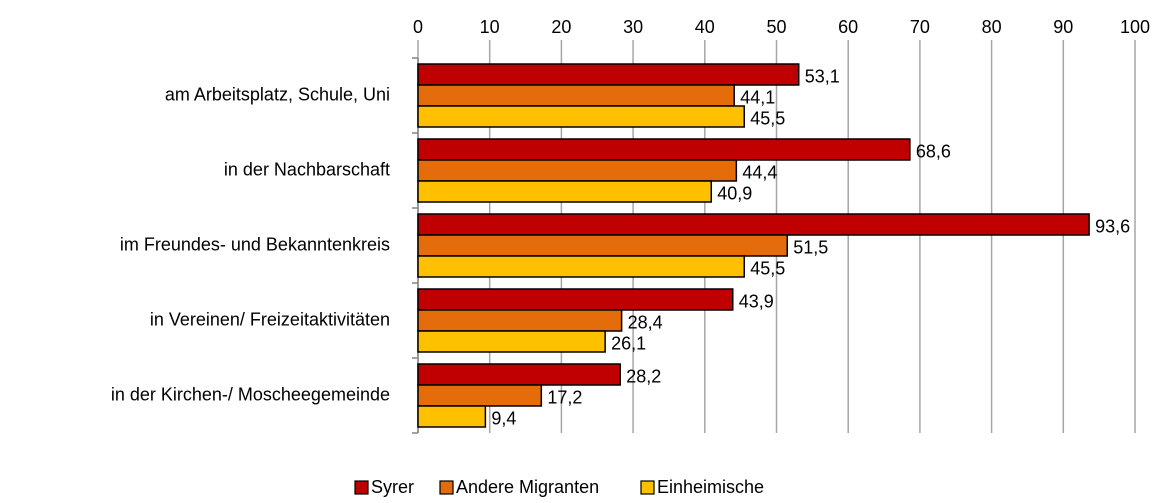  I want to click on value-label: 26,1, so click(628, 343).